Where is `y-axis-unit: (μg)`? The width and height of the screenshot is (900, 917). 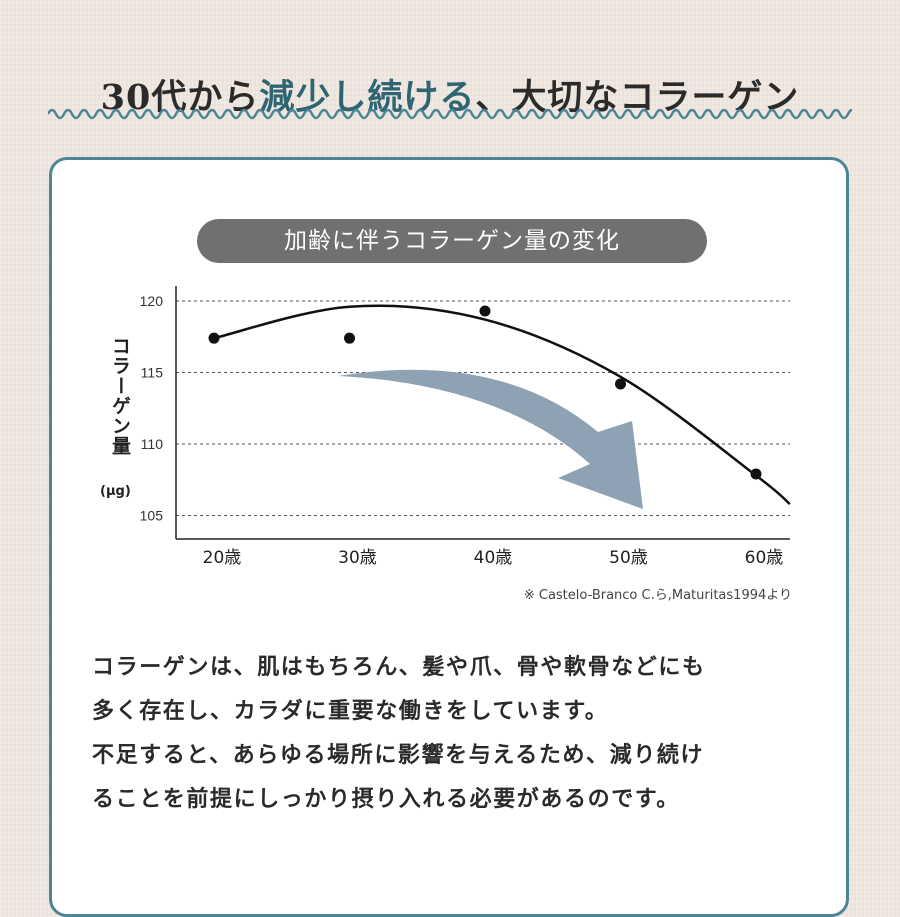
y-axis-unit: (μg) is located at coordinates (115, 491).